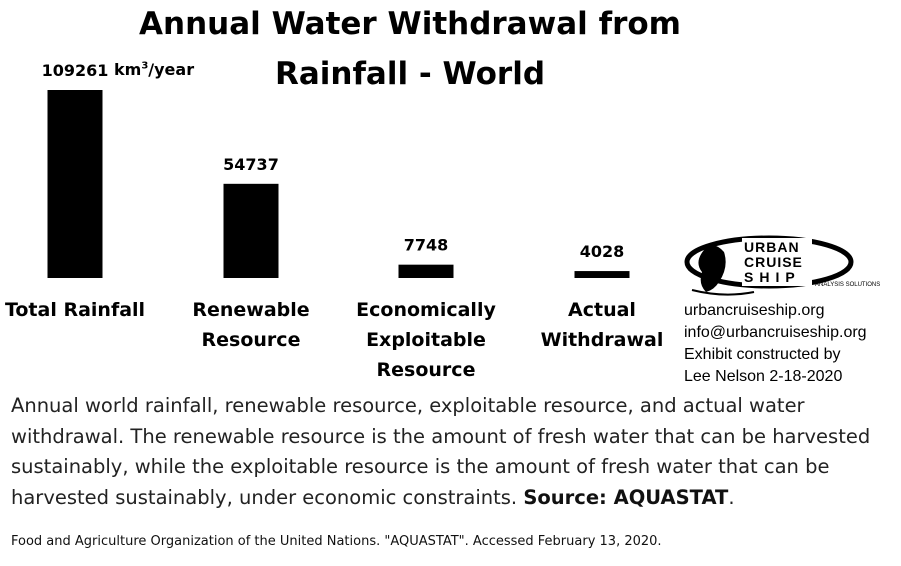  I want to click on value-label-1: 109261, so click(75, 70).